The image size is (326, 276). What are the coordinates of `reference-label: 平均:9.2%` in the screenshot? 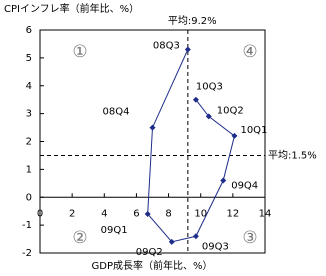 It's located at (192, 21).